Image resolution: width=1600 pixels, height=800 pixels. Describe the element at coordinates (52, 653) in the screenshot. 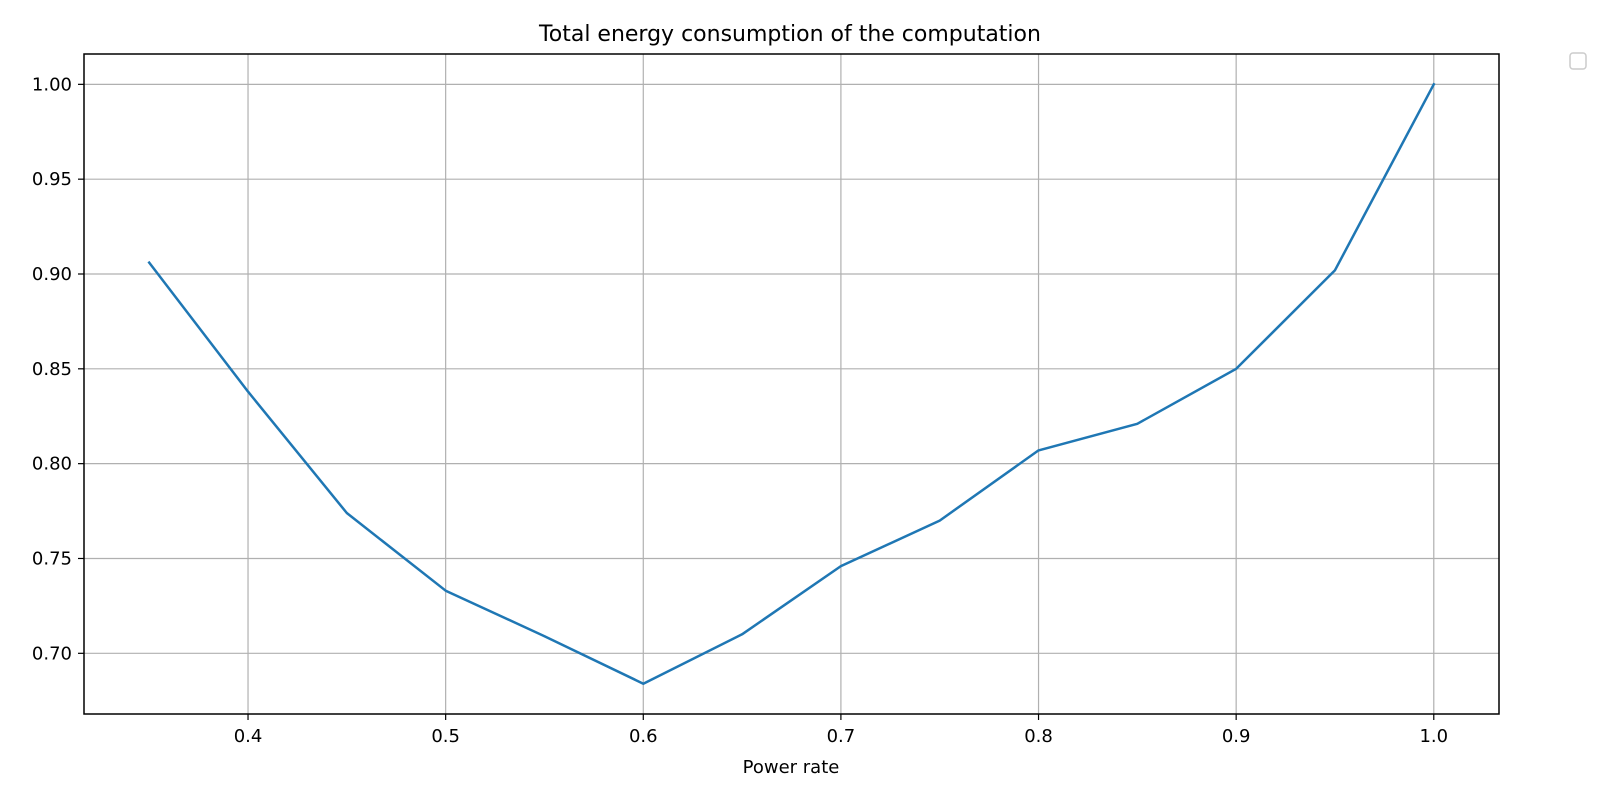

I see `y-tick-label: 0.70` at that location.